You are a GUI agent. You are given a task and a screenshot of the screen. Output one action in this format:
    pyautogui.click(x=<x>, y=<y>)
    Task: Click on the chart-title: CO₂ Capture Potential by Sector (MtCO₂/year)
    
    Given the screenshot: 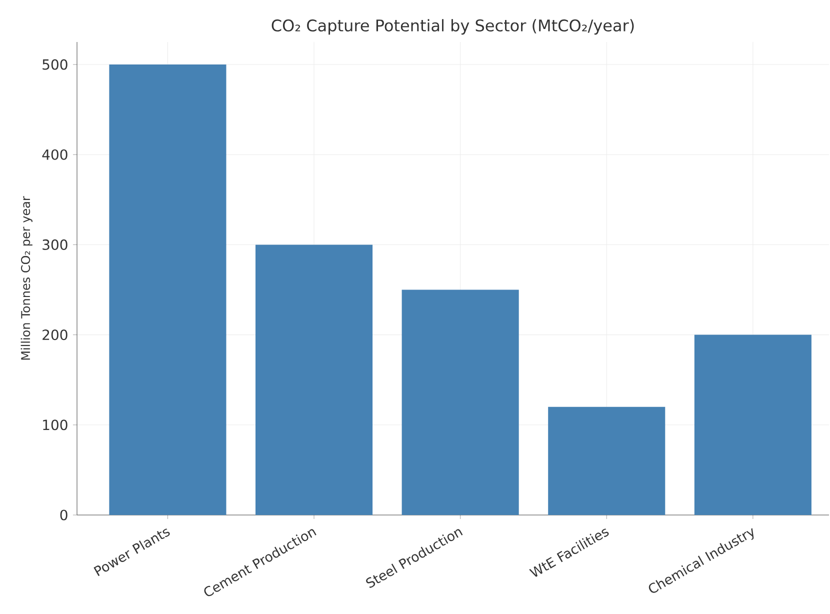 What is the action you would take?
    pyautogui.click(x=453, y=27)
    